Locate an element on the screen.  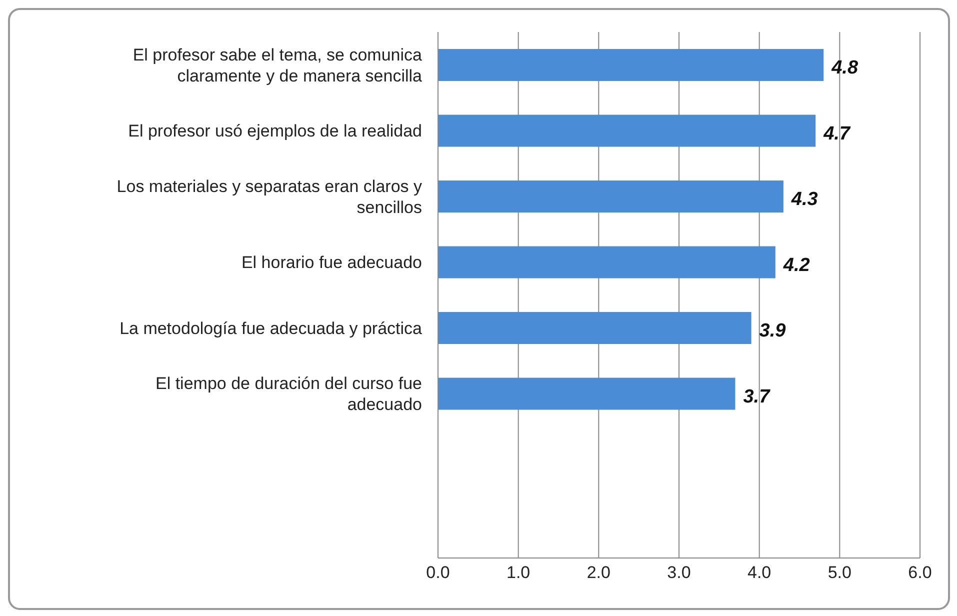
x-tick-label: 3.0 is located at coordinates (679, 572).